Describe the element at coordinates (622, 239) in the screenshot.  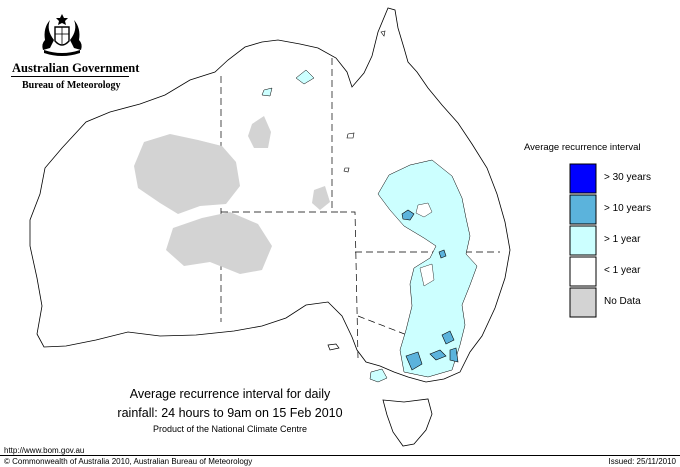
I see `legend-label-over-1: > 1 year` at that location.